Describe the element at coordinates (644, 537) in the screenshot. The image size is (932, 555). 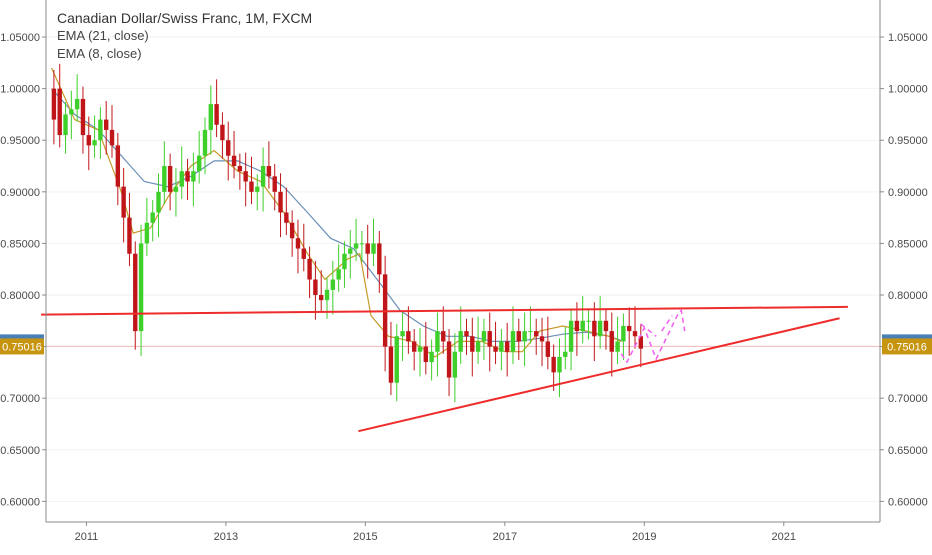
I see `x-tick-label: 2019` at that location.